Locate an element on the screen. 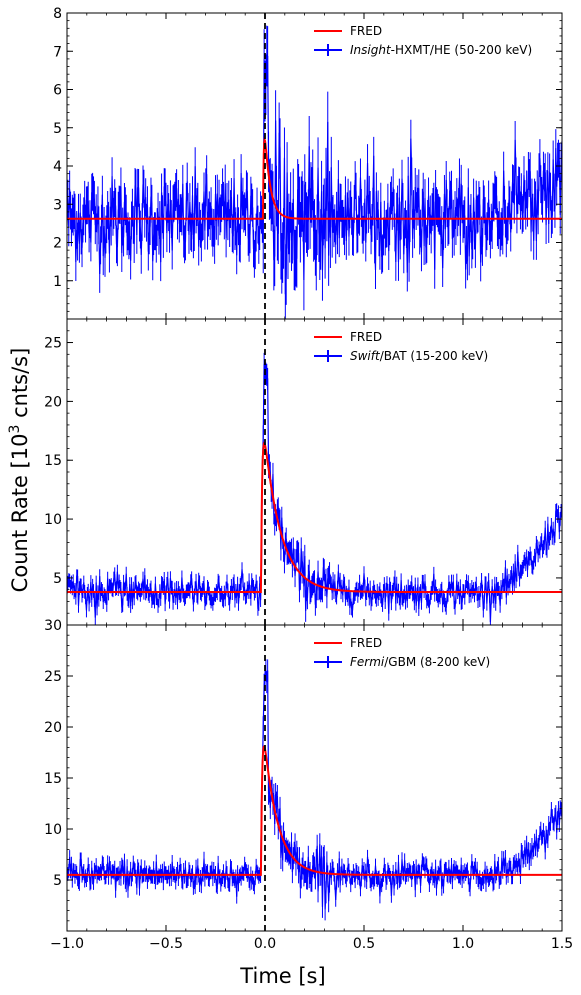  x-tick-label: −0.5 is located at coordinates (166, 944).